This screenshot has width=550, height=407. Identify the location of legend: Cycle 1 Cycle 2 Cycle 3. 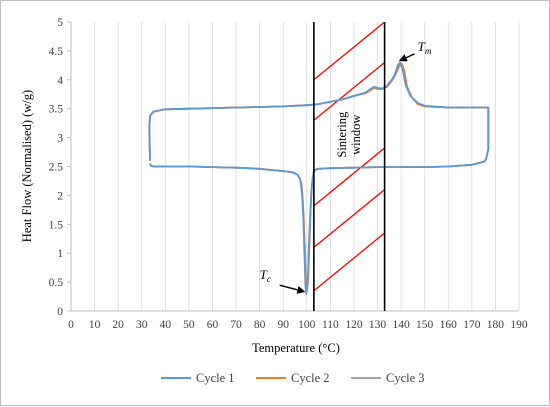
(293, 378).